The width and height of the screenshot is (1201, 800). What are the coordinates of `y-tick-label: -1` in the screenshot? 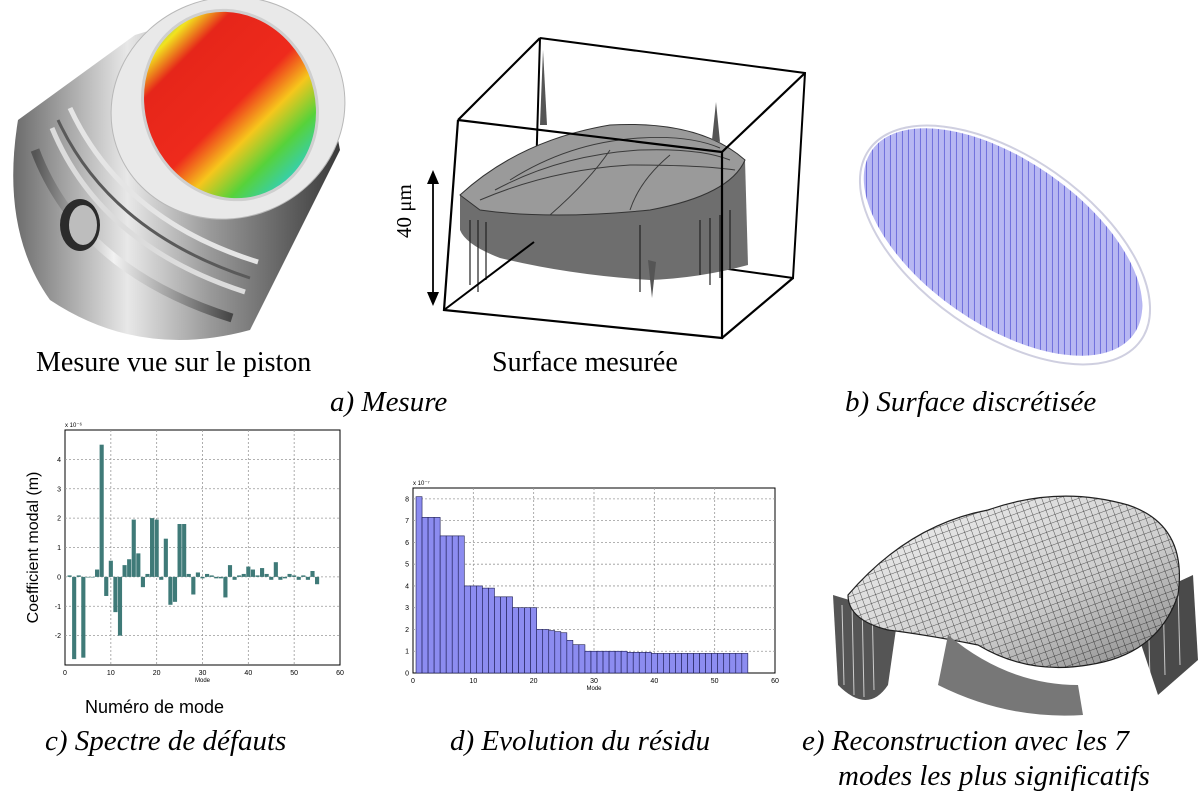 It's located at (58, 607).